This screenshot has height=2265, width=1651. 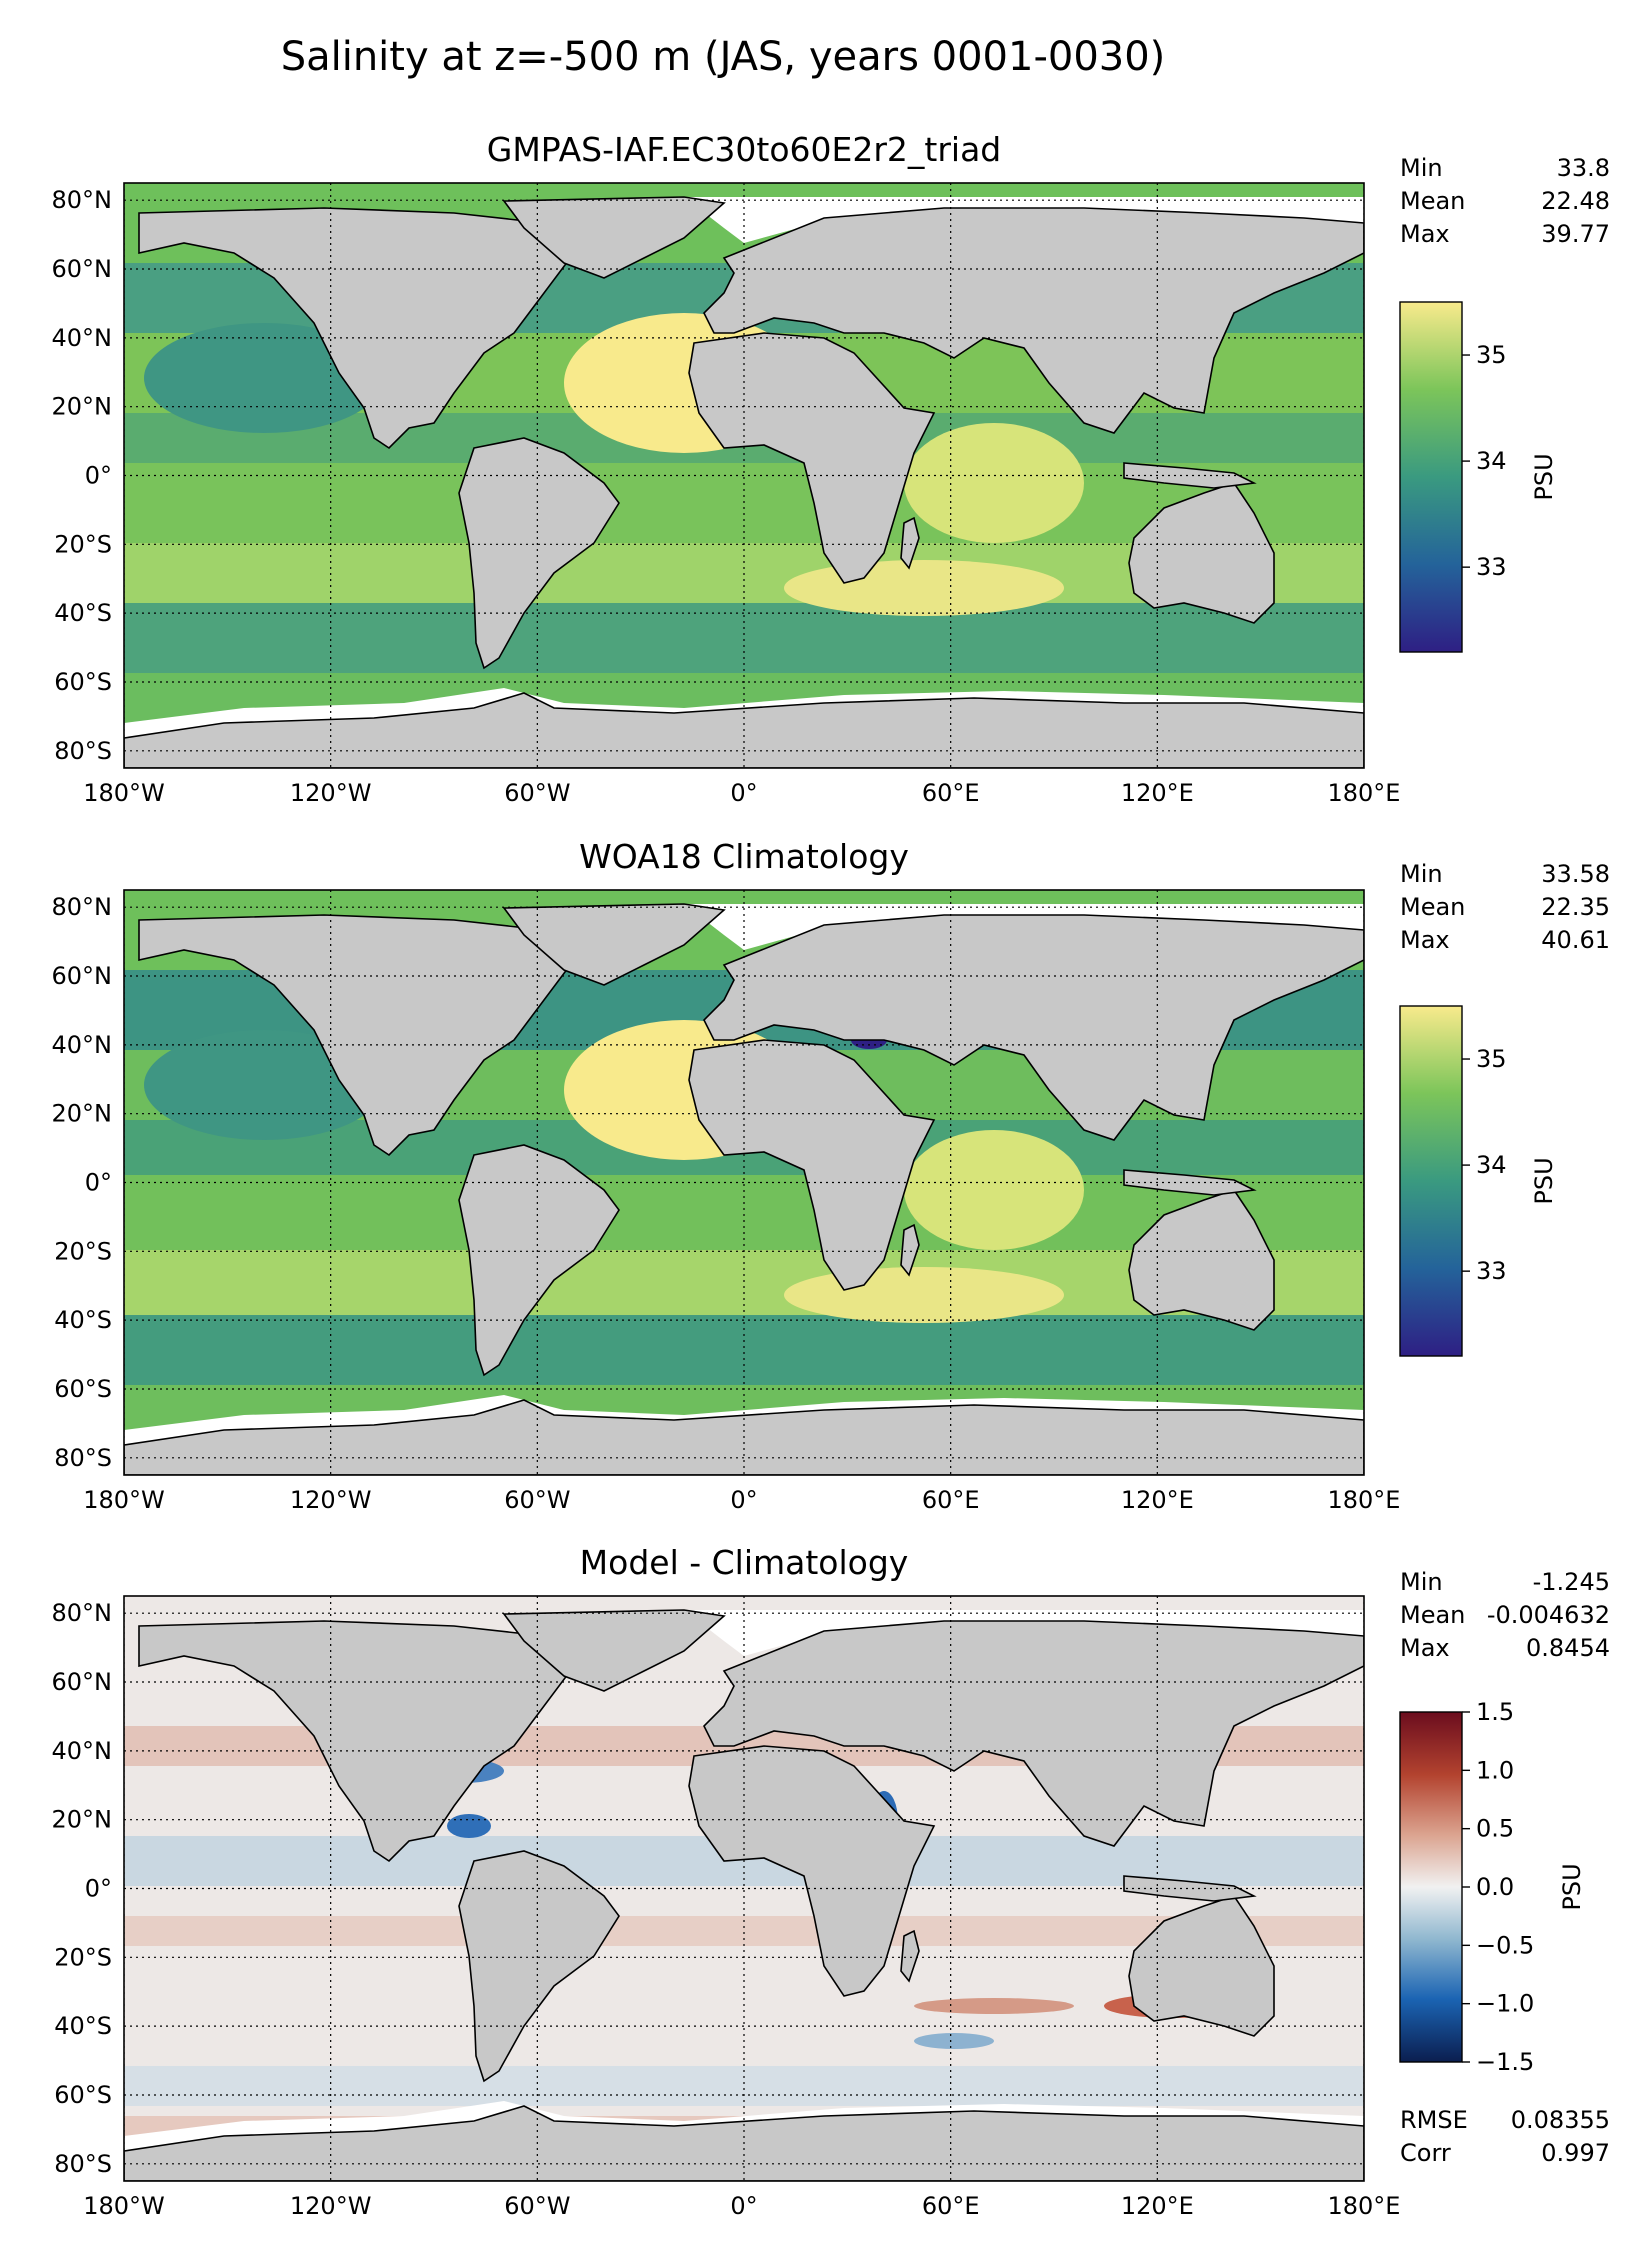 I want to click on stat-value: 22.48, so click(x=1575, y=201).